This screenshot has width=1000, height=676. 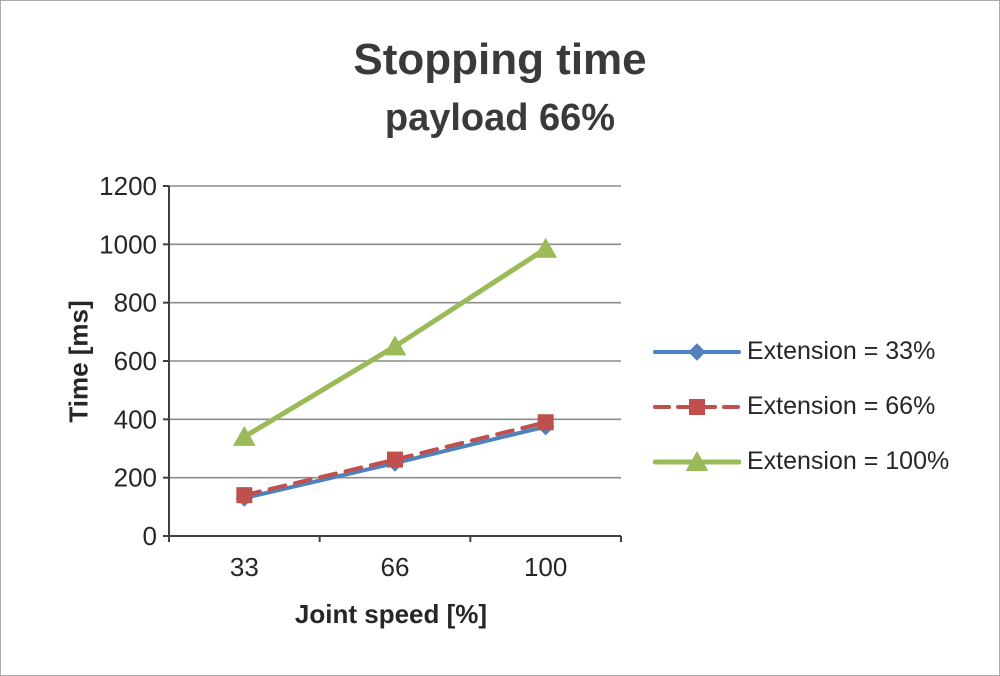 What do you see at coordinates (129, 188) in the screenshot?
I see `y-tick-label: 1200` at bounding box center [129, 188].